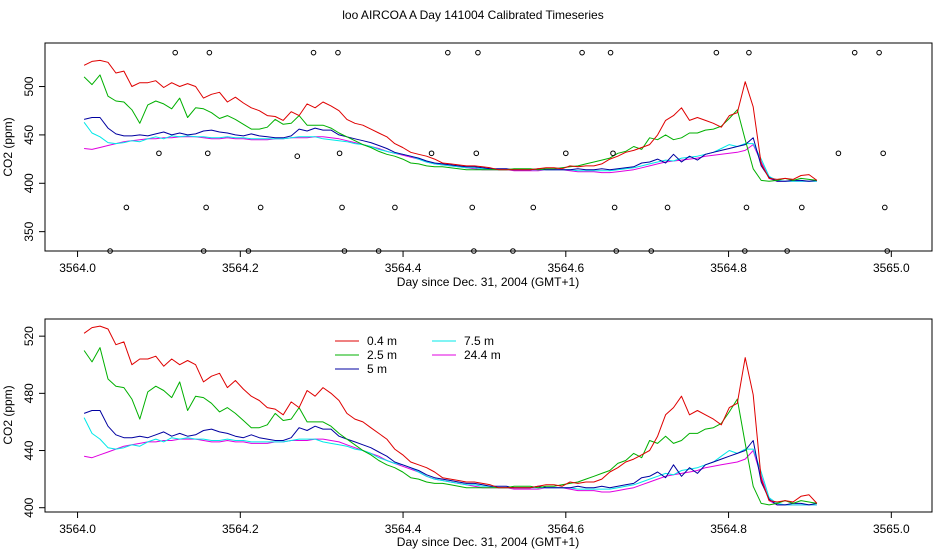  Describe the element at coordinates (29, 231) in the screenshot. I see `y-tick-label: 350` at that location.